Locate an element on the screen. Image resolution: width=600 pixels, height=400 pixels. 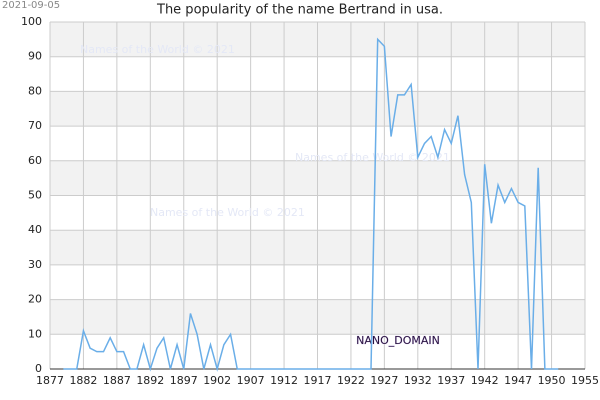
y-tick-label: 20 is located at coordinates (35, 299).